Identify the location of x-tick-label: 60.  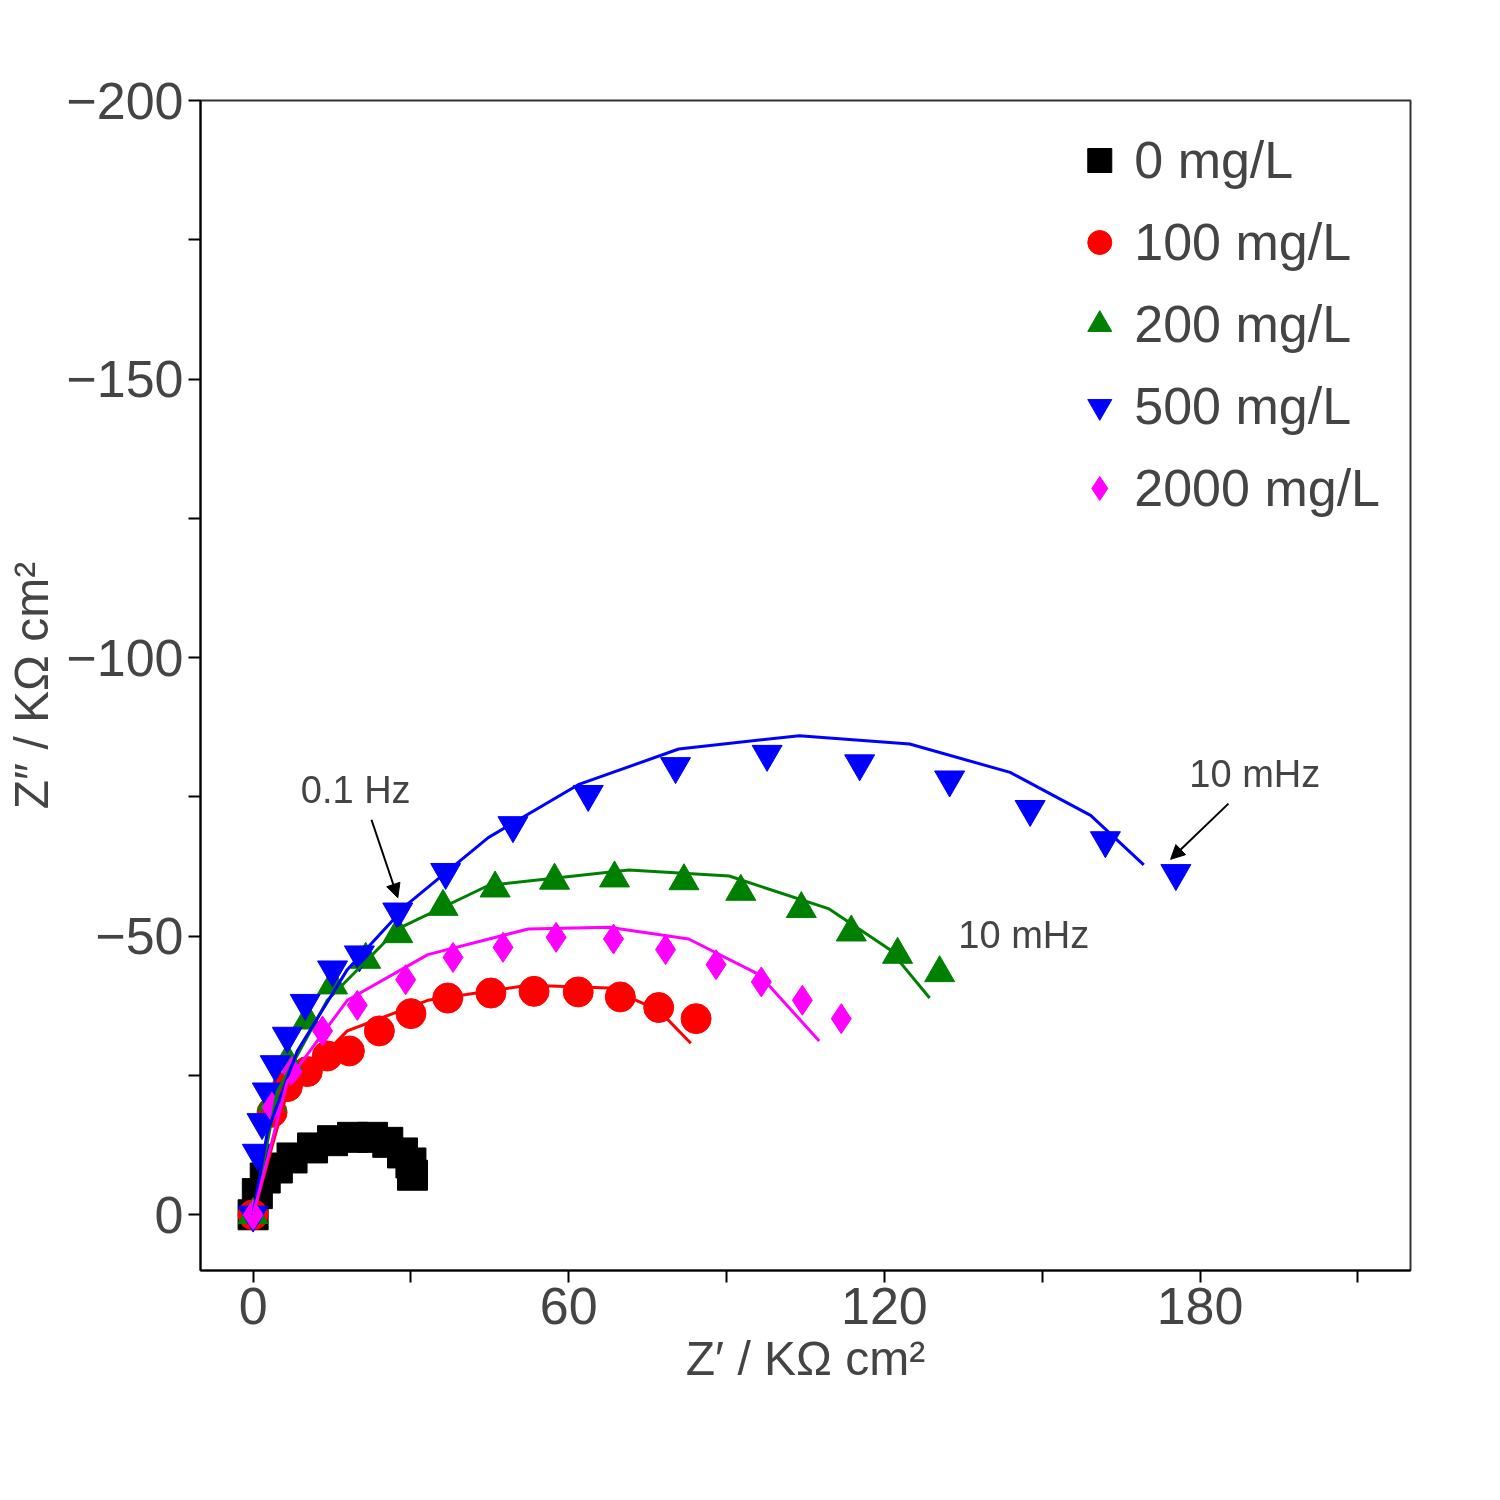
(568, 1305).